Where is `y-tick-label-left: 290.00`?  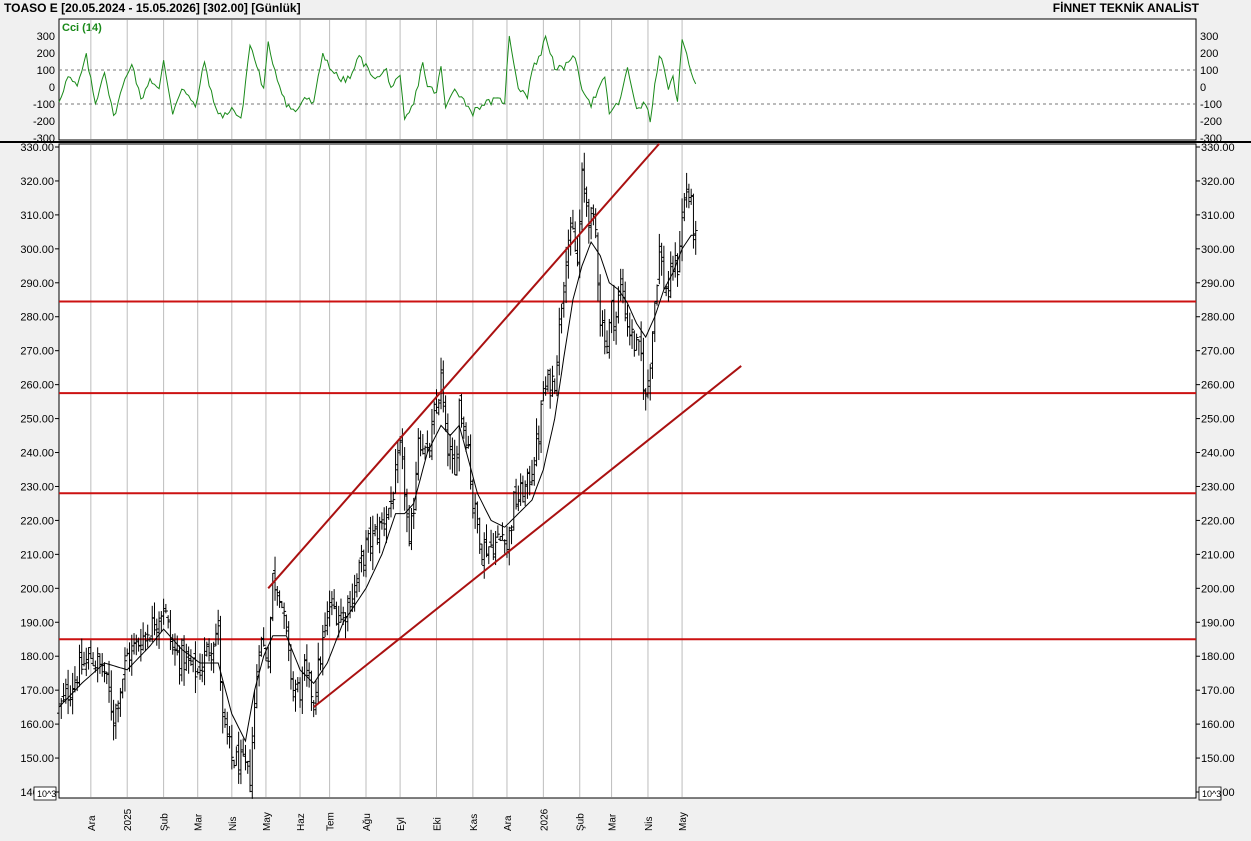
y-tick-label-left: 290.00 is located at coordinates (37, 284).